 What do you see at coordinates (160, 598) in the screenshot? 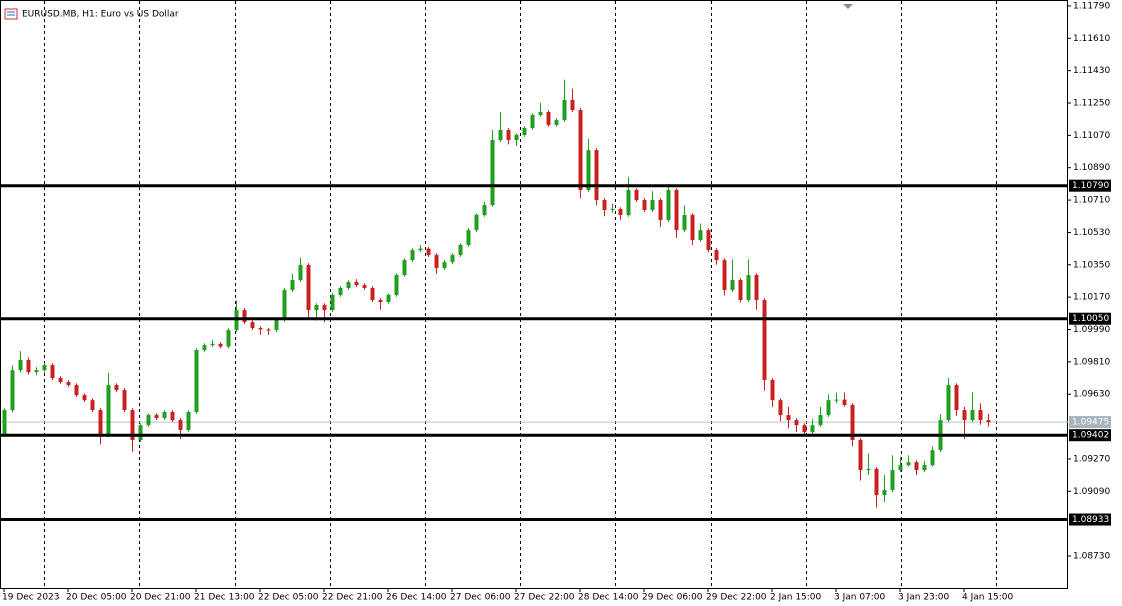
I see `x-tick-label: 20 Dec 21:00` at bounding box center [160, 598].